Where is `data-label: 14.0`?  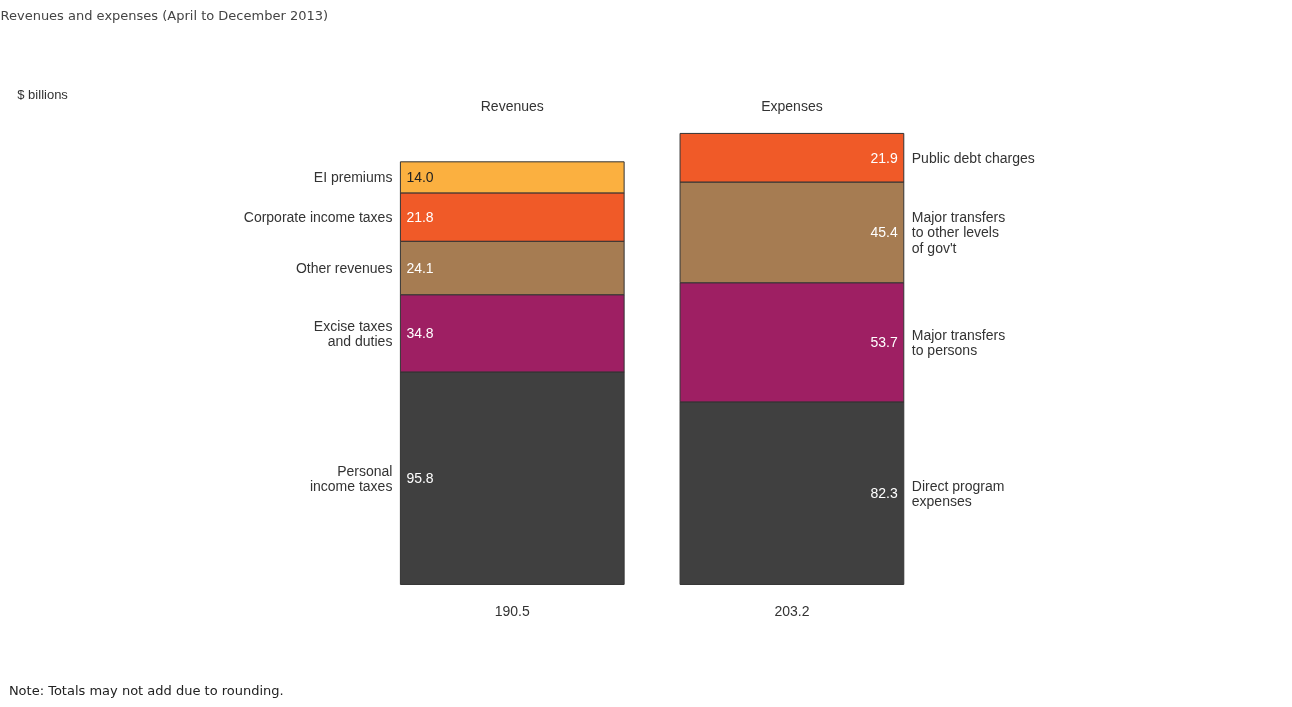
data-label: 14.0 is located at coordinates (420, 177).